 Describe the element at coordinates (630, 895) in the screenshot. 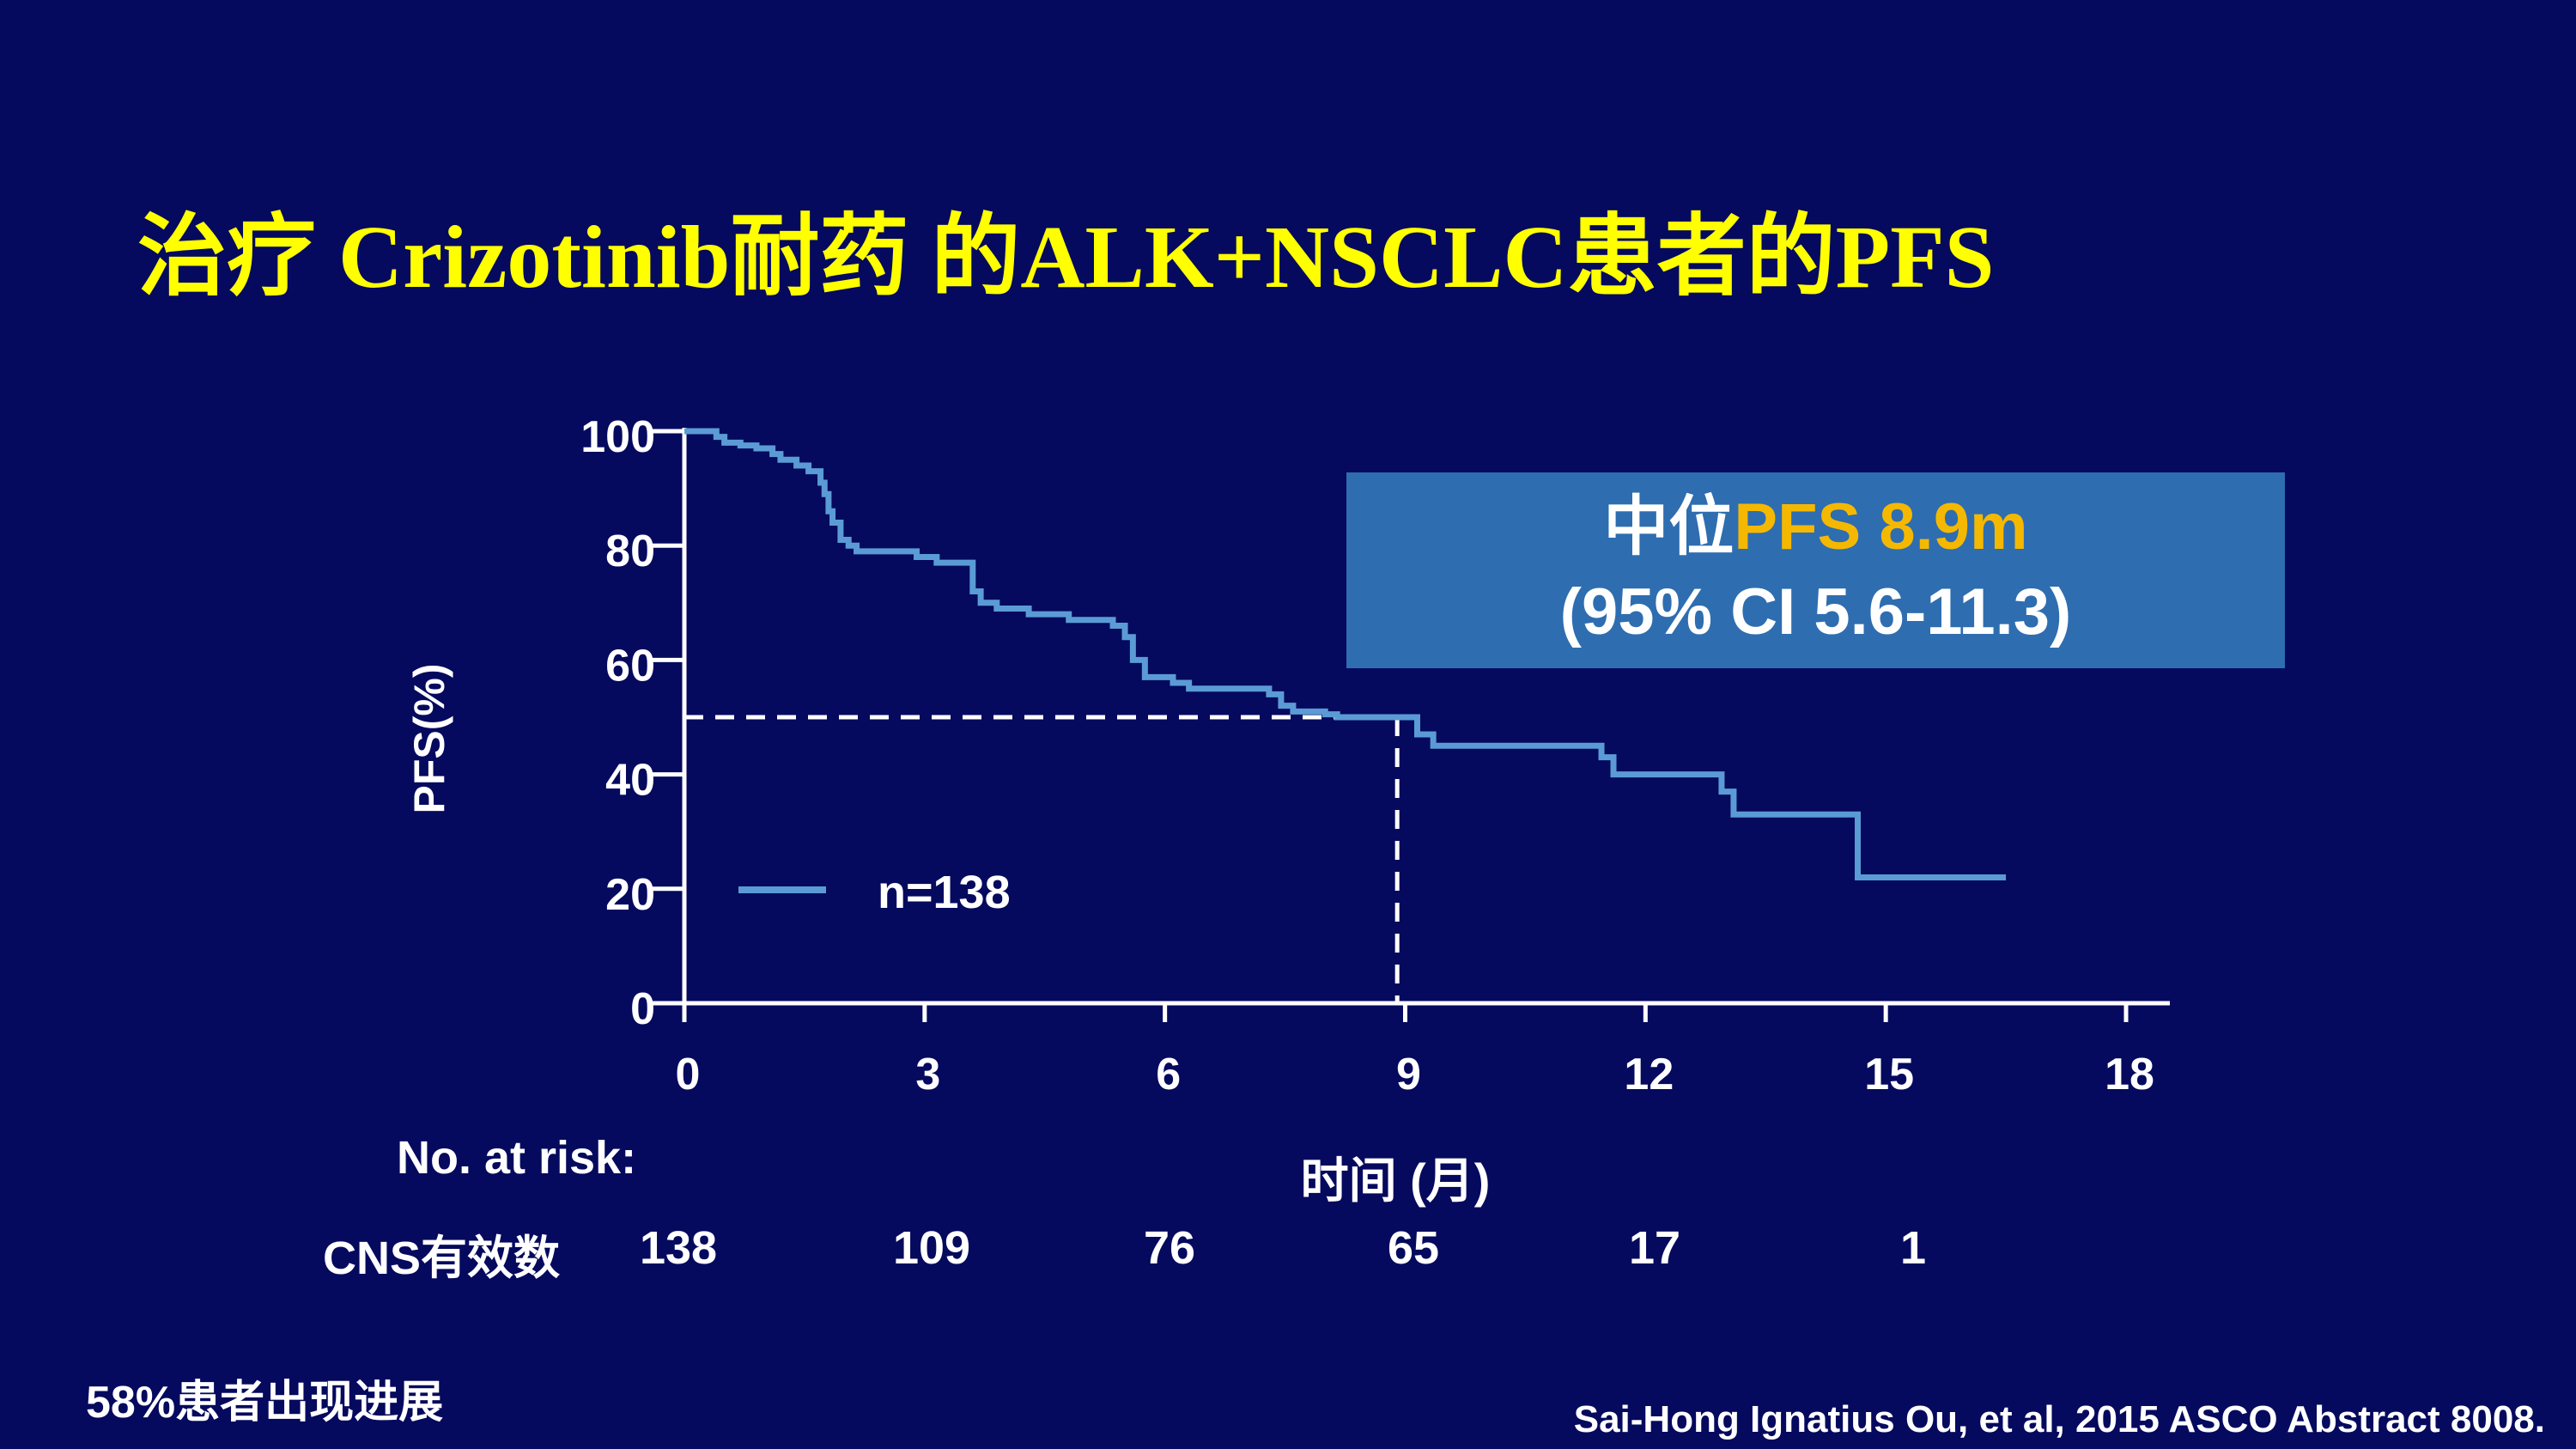

I see `y-tick-label: 20` at that location.